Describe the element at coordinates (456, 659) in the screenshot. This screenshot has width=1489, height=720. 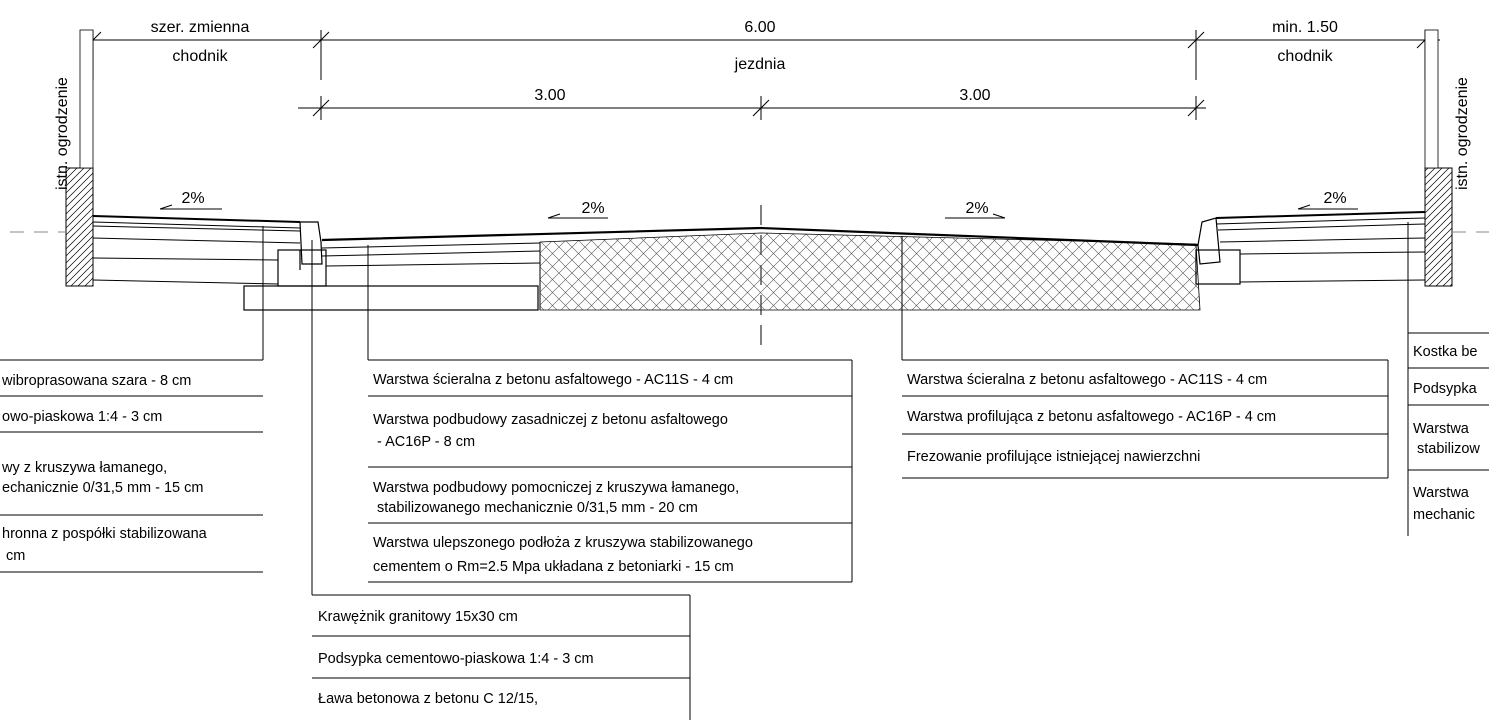
I see `legend-curb-row-2: Podsypka cementowo-piaskowa 1:4 - 3 cm` at that location.